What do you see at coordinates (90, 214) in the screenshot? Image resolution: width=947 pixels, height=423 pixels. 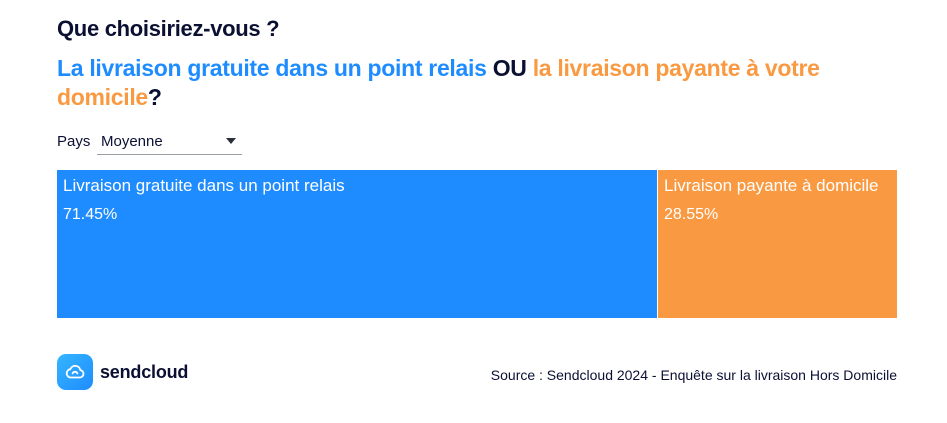 I see `segment-value-label: 71.45%` at bounding box center [90, 214].